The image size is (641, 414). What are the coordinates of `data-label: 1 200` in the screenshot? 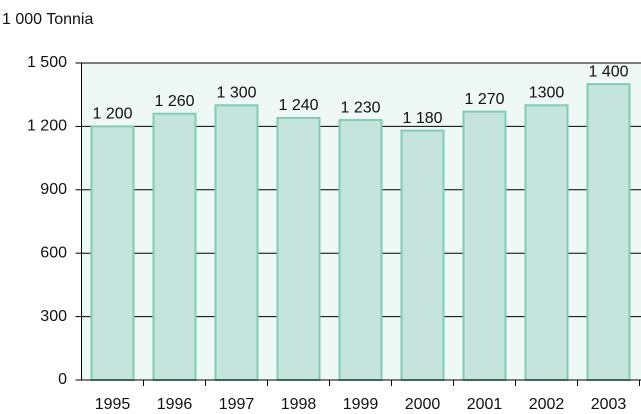 It's located at (112, 114).